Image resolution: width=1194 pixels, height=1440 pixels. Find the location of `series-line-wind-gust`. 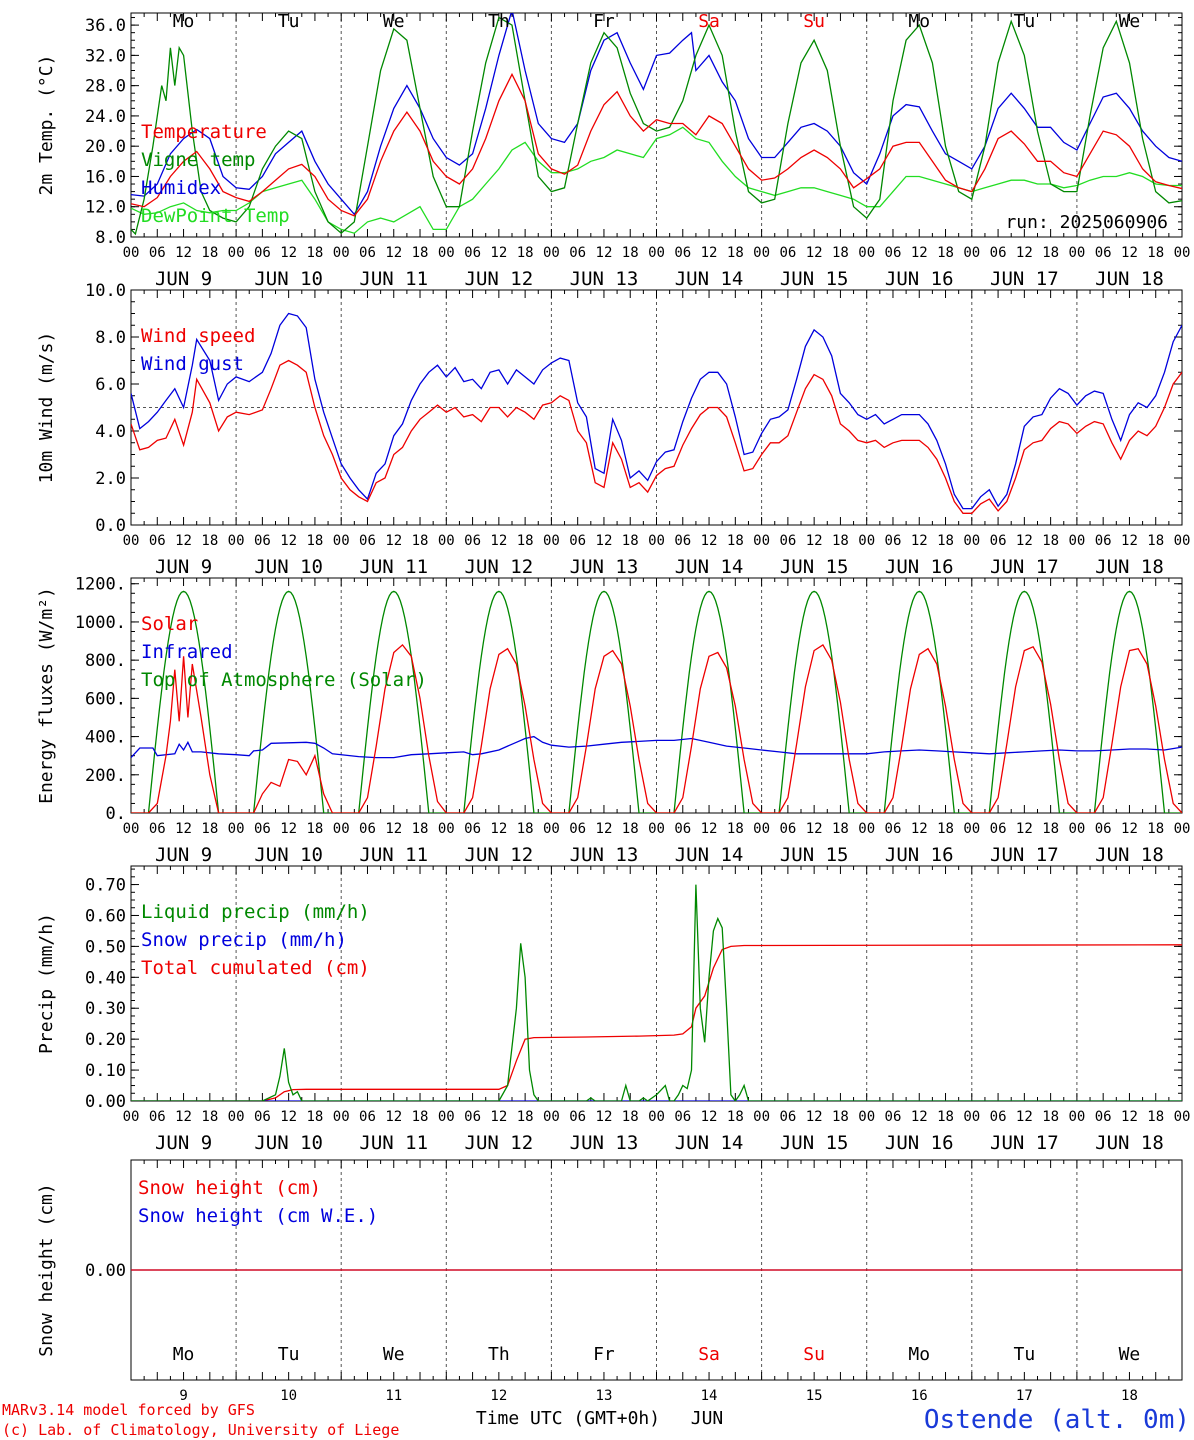

series-line-wind-gust is located at coordinates (656, 411).